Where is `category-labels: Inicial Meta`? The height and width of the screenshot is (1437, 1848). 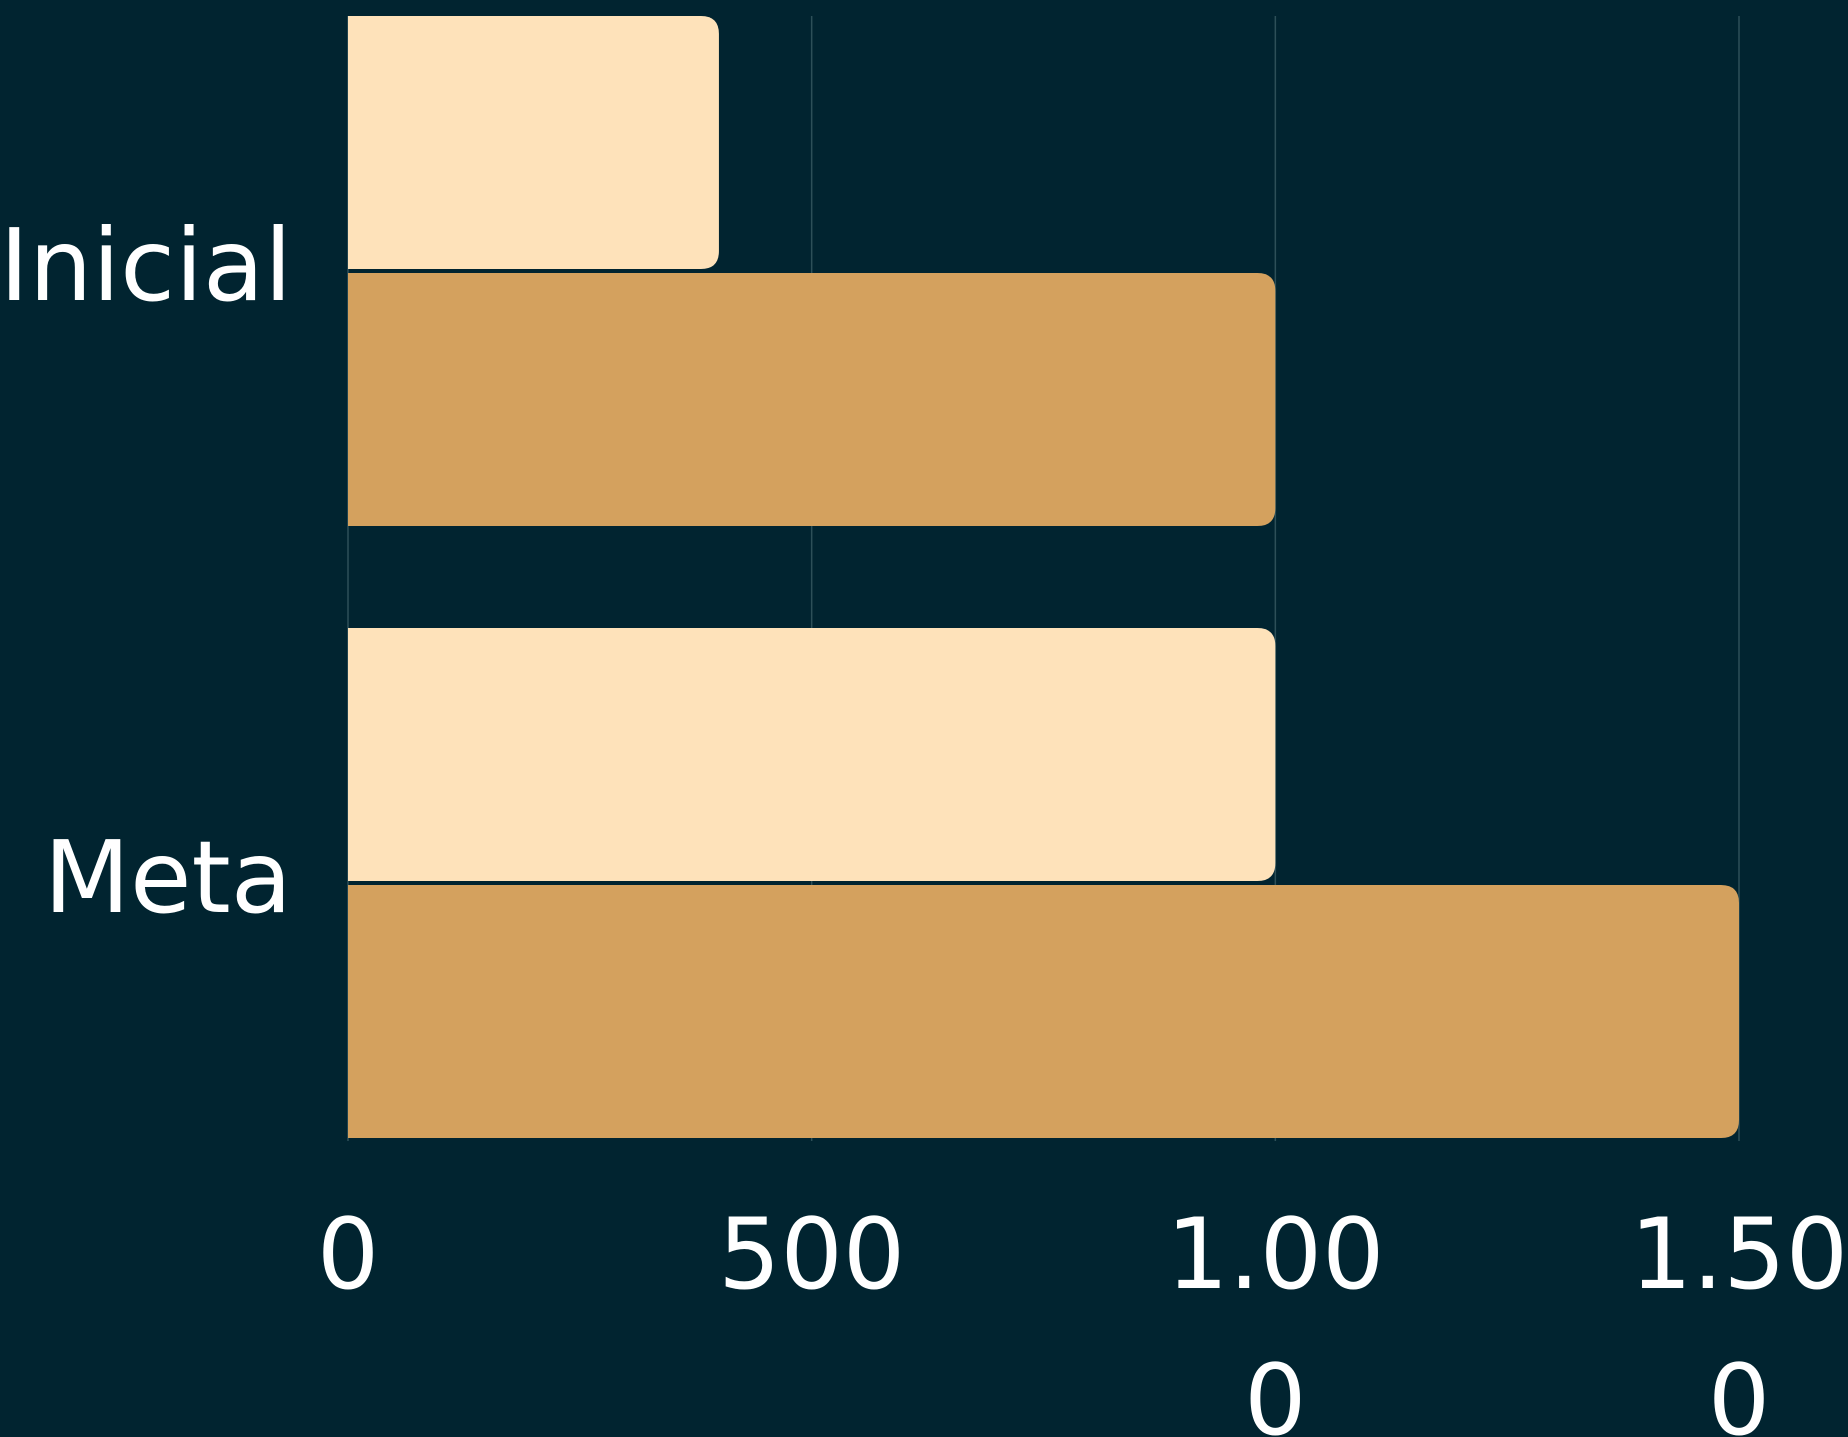 category-labels: Inicial Meta is located at coordinates (146, 571).